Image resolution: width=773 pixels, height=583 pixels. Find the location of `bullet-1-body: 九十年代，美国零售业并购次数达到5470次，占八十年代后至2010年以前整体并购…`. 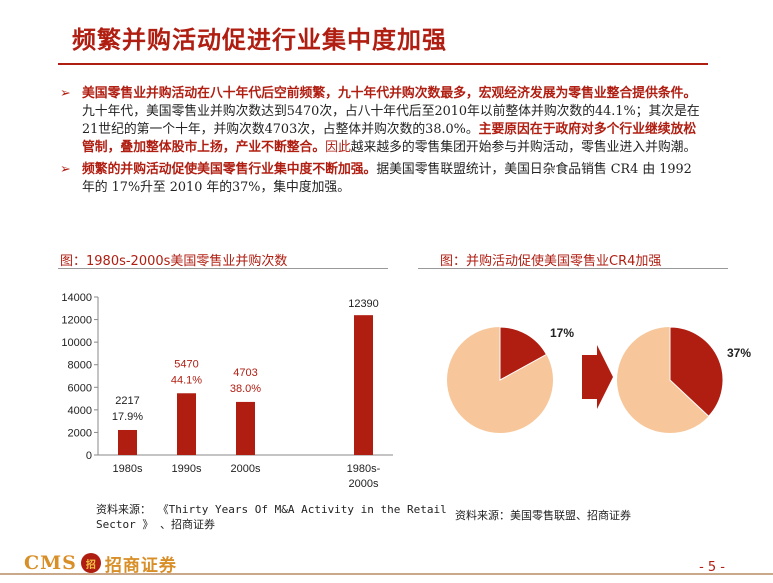

bullet-1-body: 九十年代，美国零售业并购次数达到5470次，占八十年代后至2010年以前整体并购… is located at coordinates (391, 120).